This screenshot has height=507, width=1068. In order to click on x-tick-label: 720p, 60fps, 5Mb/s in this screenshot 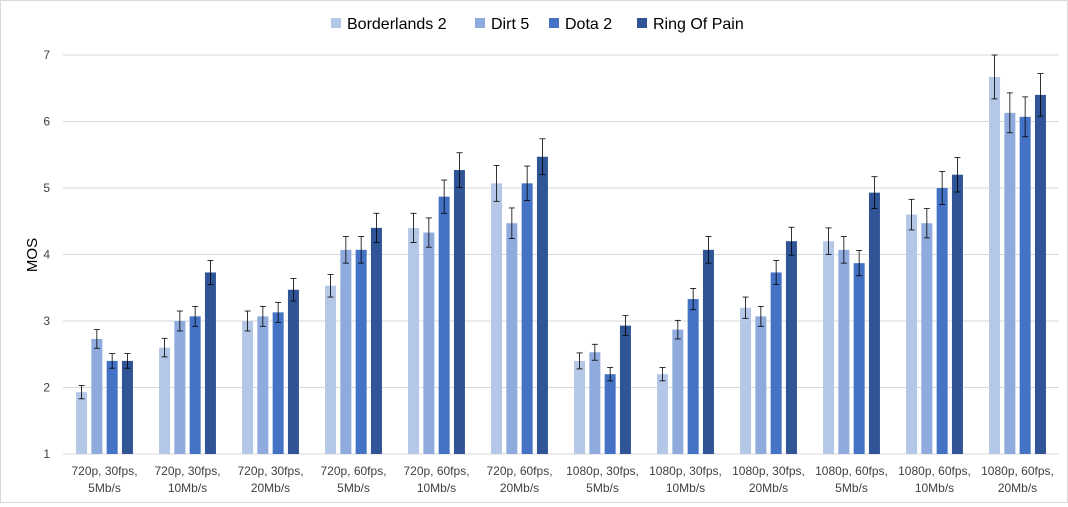, I will do `click(353, 479)`.